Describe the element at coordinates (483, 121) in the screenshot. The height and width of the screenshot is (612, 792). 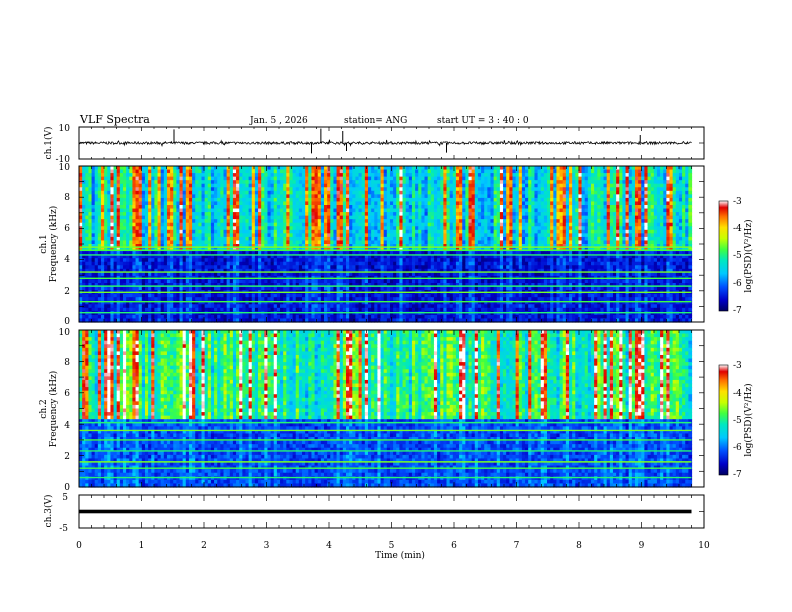
I see `start-ut-label: start UT = 3 : 40 : 0` at that location.